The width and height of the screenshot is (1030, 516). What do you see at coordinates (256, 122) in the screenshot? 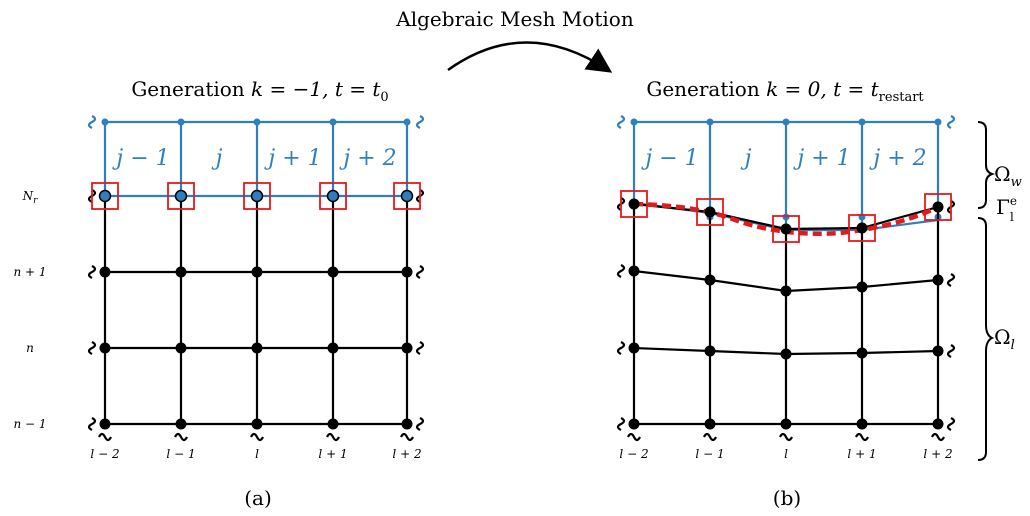
I see `panel-a-blue-top-nodes` at bounding box center [256, 122].